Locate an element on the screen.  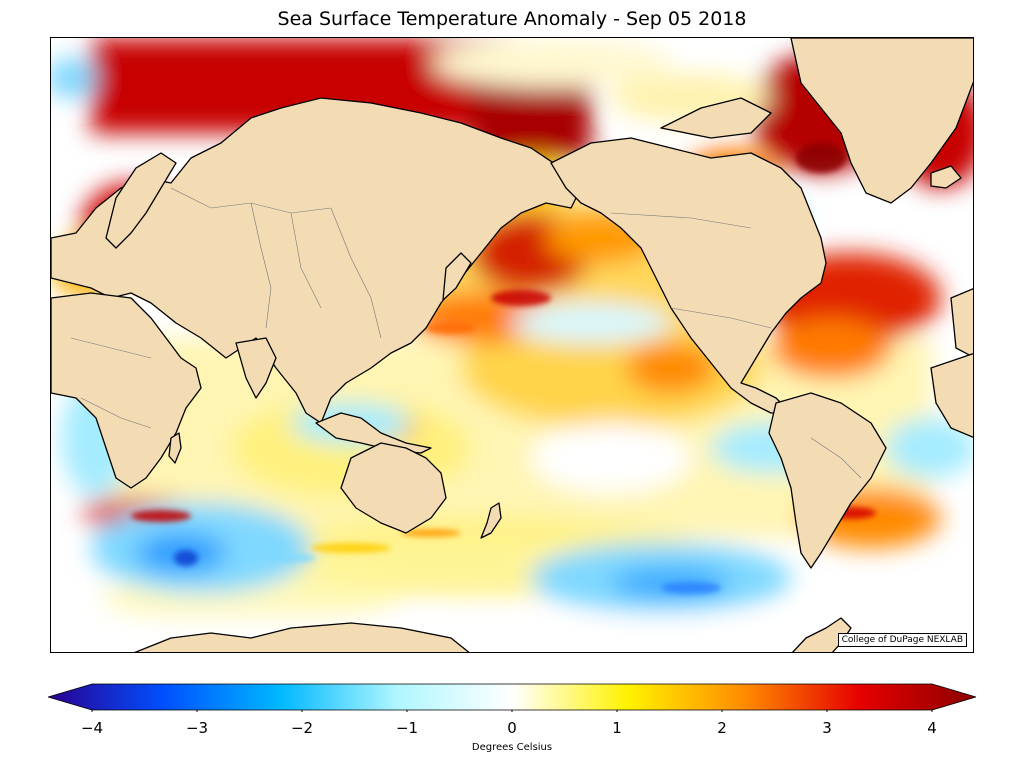
colorbar-label: Degrees Celsius is located at coordinates (512, 747).